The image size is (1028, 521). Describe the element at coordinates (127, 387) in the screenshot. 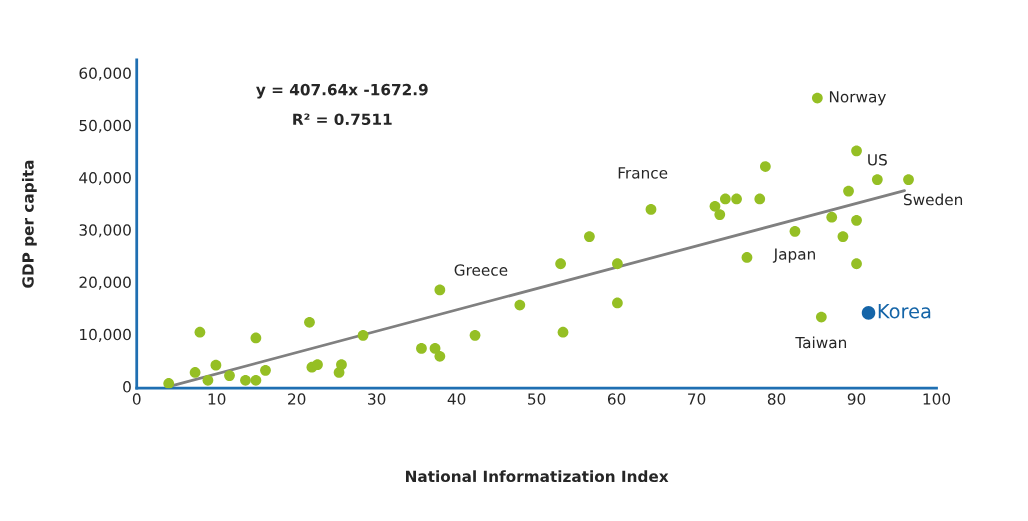

I see `y-tick-label: 0` at that location.